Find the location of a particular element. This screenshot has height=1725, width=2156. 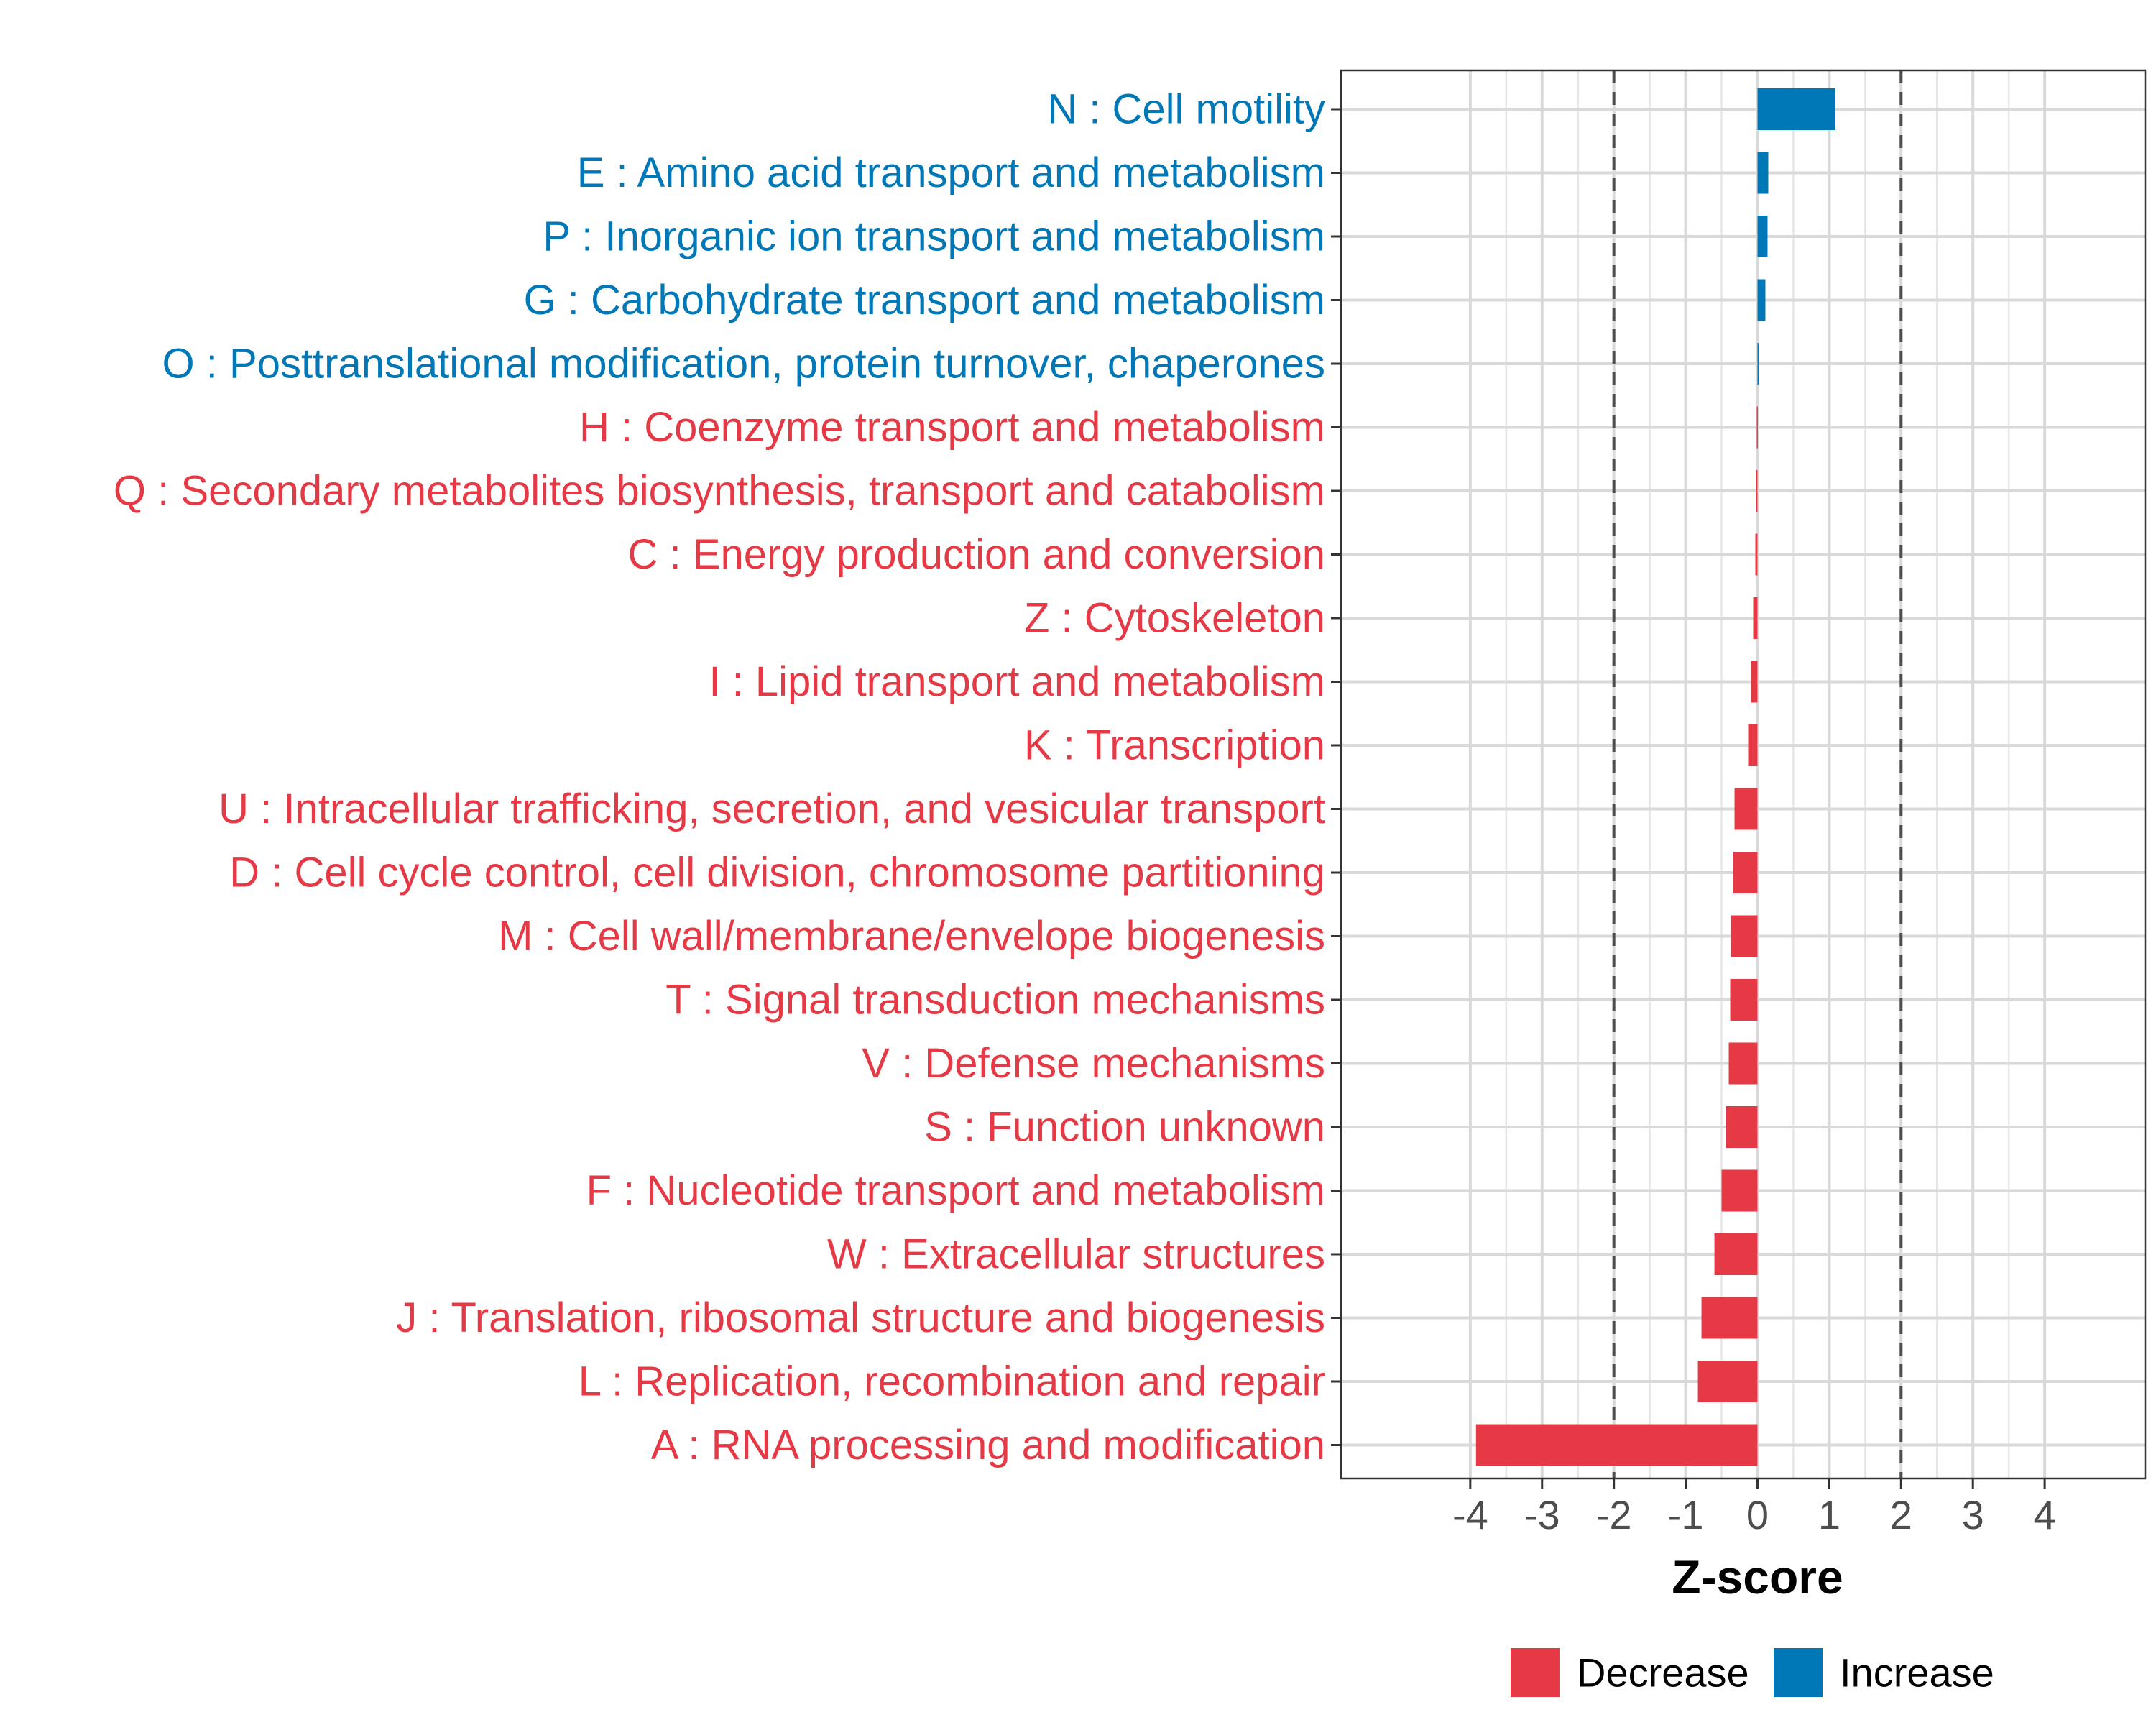

x-axis-ticks: -4 -3 -2 -1 0 1 2 3 4 is located at coordinates (1754, 1507).